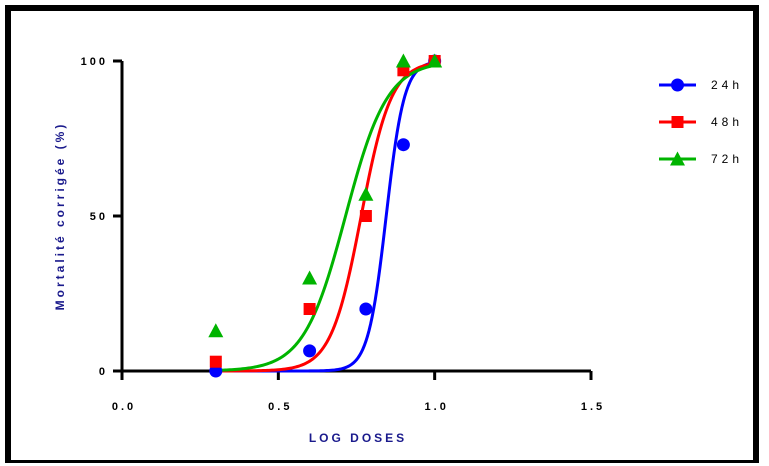  What do you see at coordinates (727, 85) in the screenshot?
I see `legend-label-24h: 24h` at bounding box center [727, 85].